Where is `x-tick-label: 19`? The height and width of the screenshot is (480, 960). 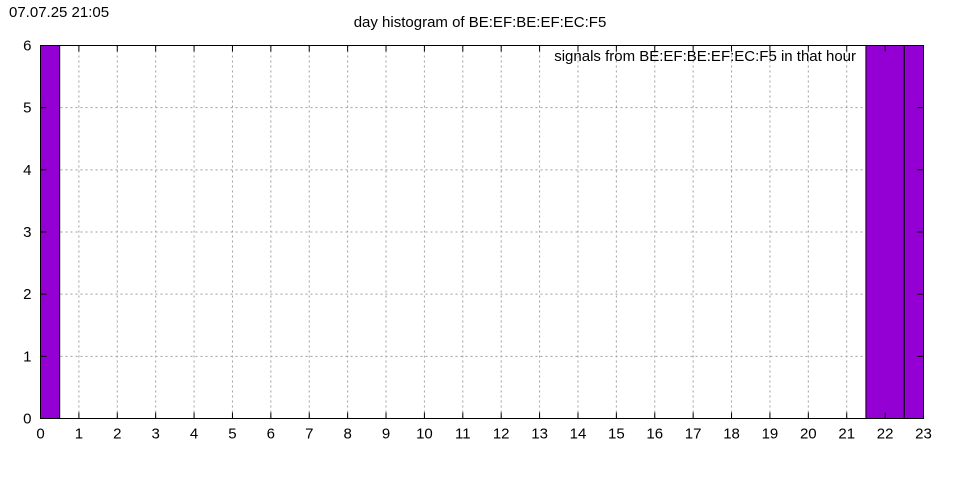
x-tick-label: 19 is located at coordinates (770, 434).